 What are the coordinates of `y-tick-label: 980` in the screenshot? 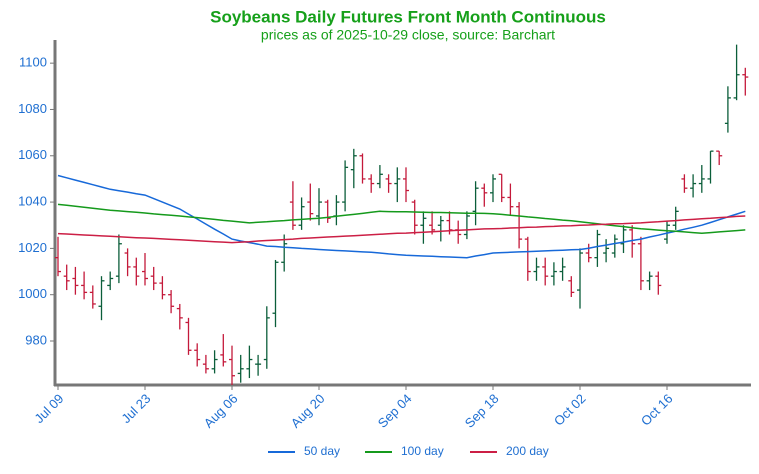 It's located at (36, 339).